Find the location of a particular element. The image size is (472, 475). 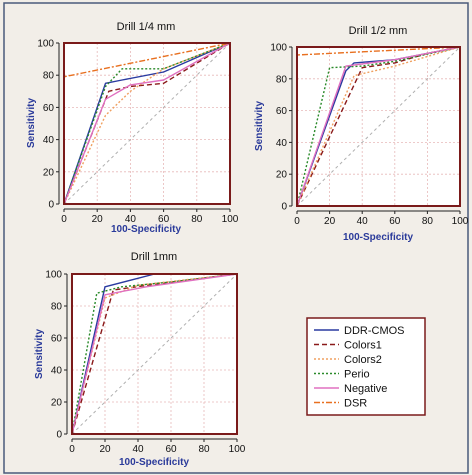

chart-title: Drill 1/2 mm is located at coordinates (378, 31).